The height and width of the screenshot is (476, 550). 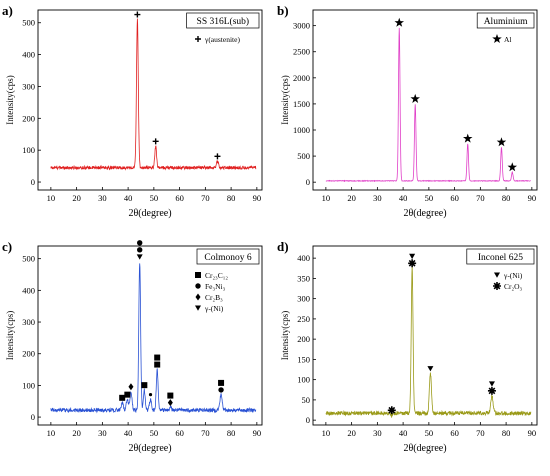 I want to click on y-tick-label: 50, so click(x=306, y=400).